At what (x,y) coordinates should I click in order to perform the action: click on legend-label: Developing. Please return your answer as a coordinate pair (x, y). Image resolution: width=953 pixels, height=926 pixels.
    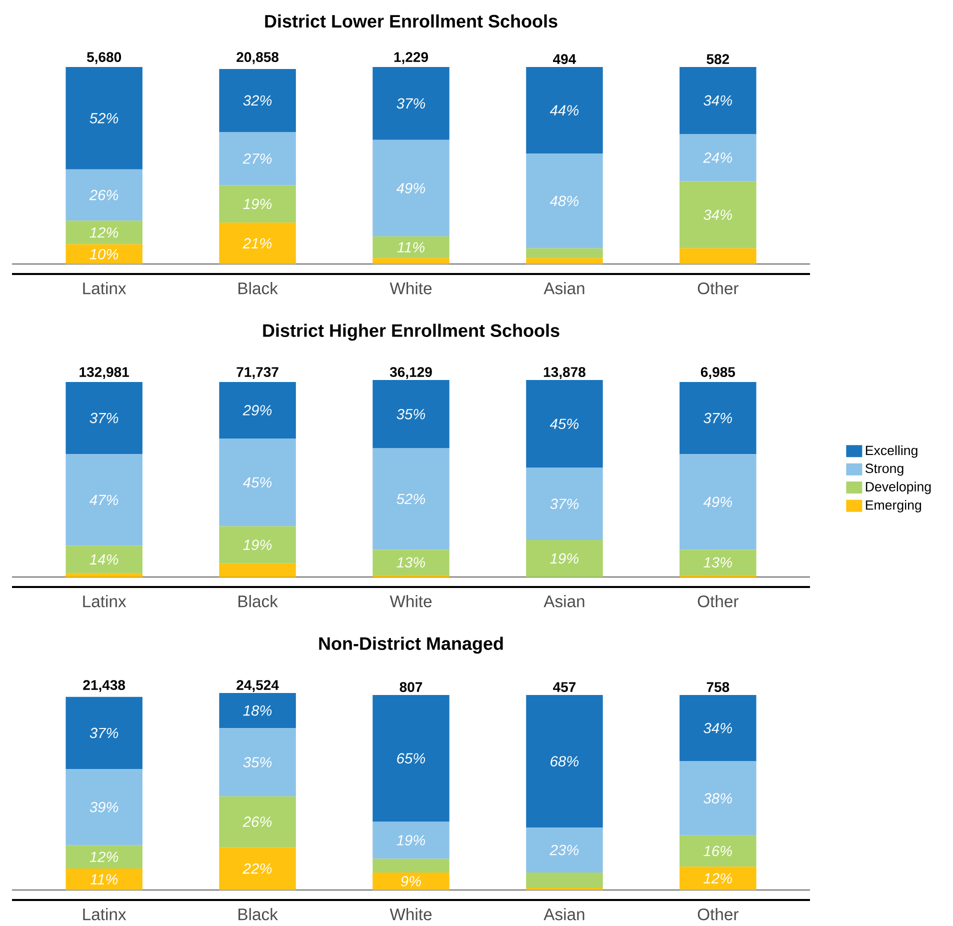
    Looking at the image, I should click on (898, 488).